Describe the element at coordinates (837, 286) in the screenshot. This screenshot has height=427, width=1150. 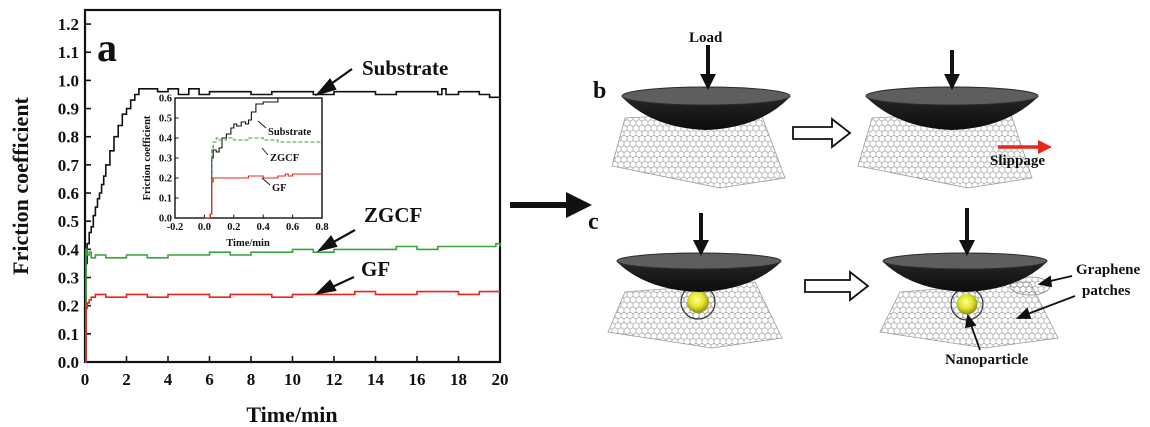
I see `hollow-arrow-c` at that location.